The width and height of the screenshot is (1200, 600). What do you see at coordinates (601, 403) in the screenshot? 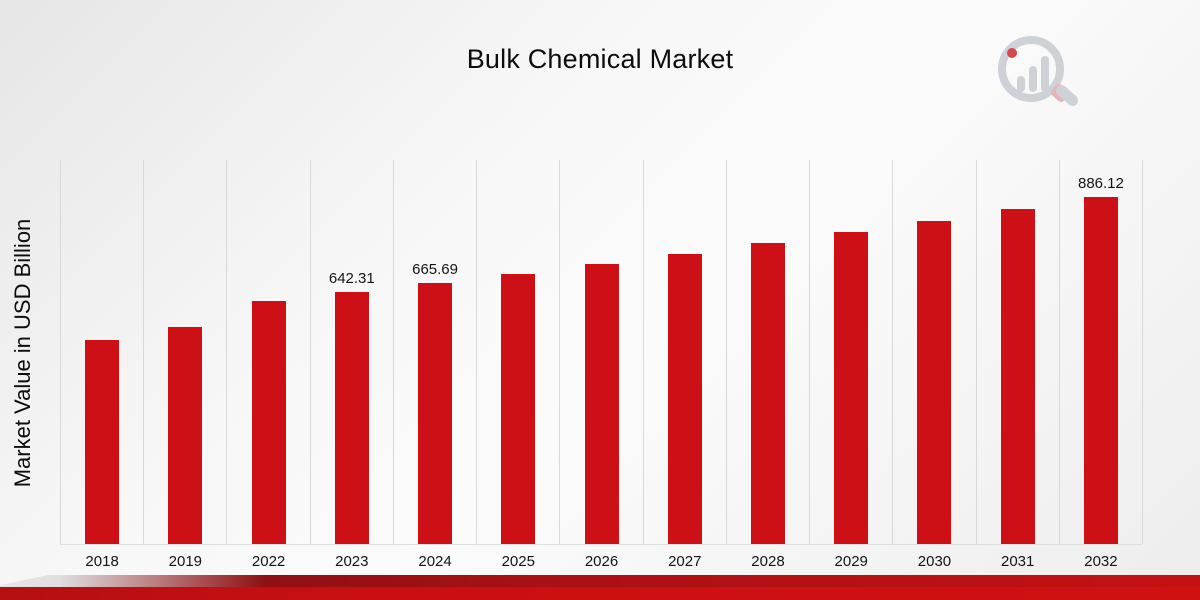
I see `bar-2026` at bounding box center [601, 403].